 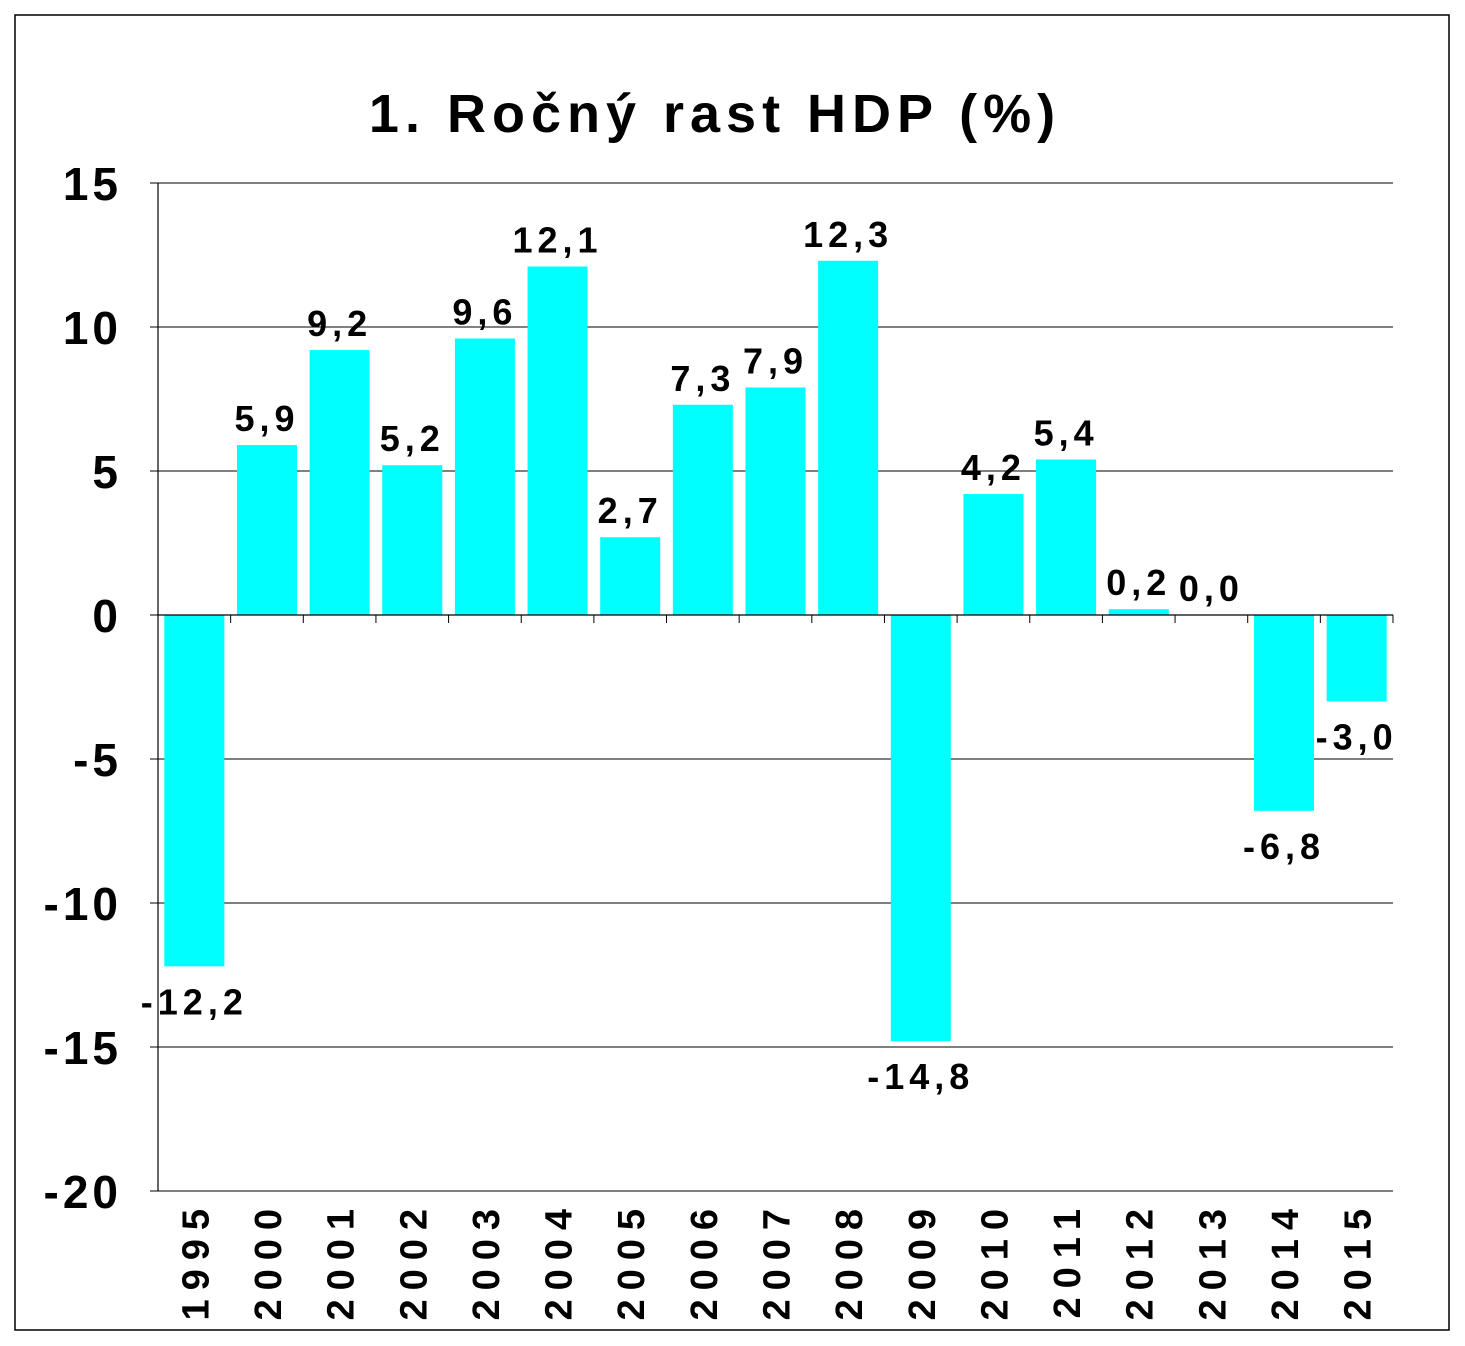 What do you see at coordinates (993, 554) in the screenshot?
I see `bar-2010` at bounding box center [993, 554].